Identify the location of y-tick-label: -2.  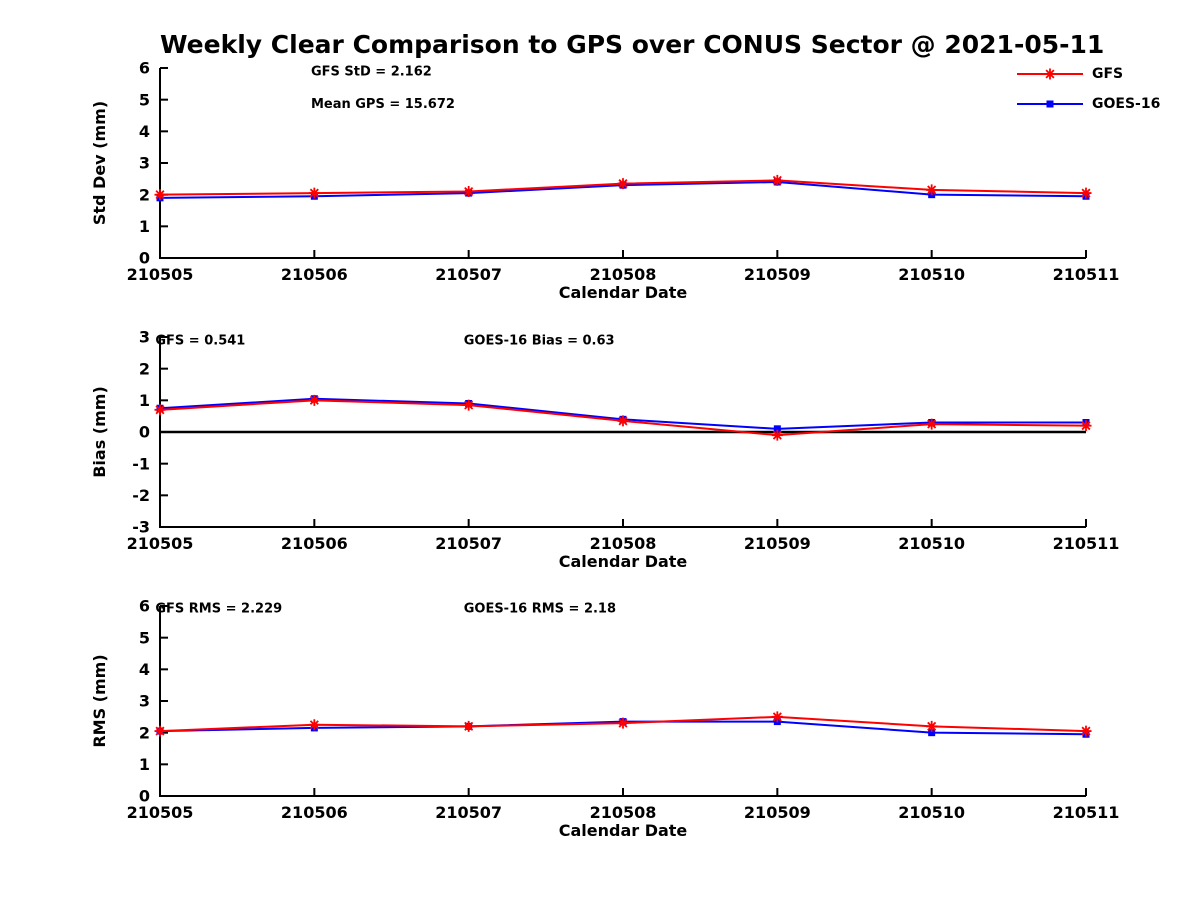
(141, 495).